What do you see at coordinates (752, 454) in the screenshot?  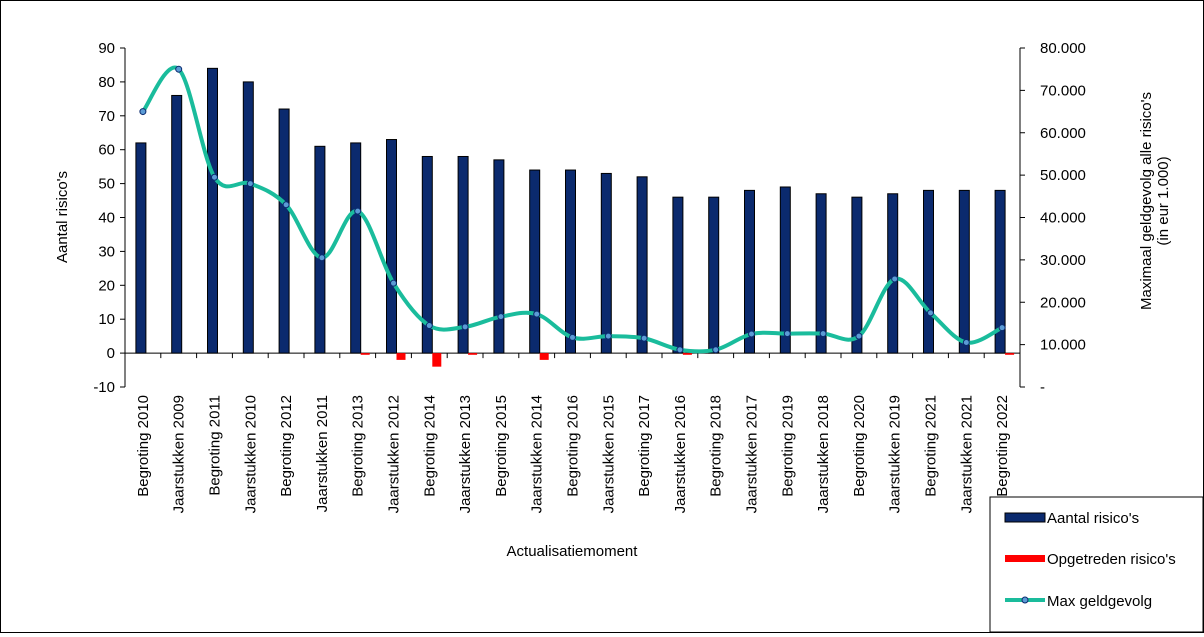 I see `x-tick-label: Jaarstukken 2017` at bounding box center [752, 454].